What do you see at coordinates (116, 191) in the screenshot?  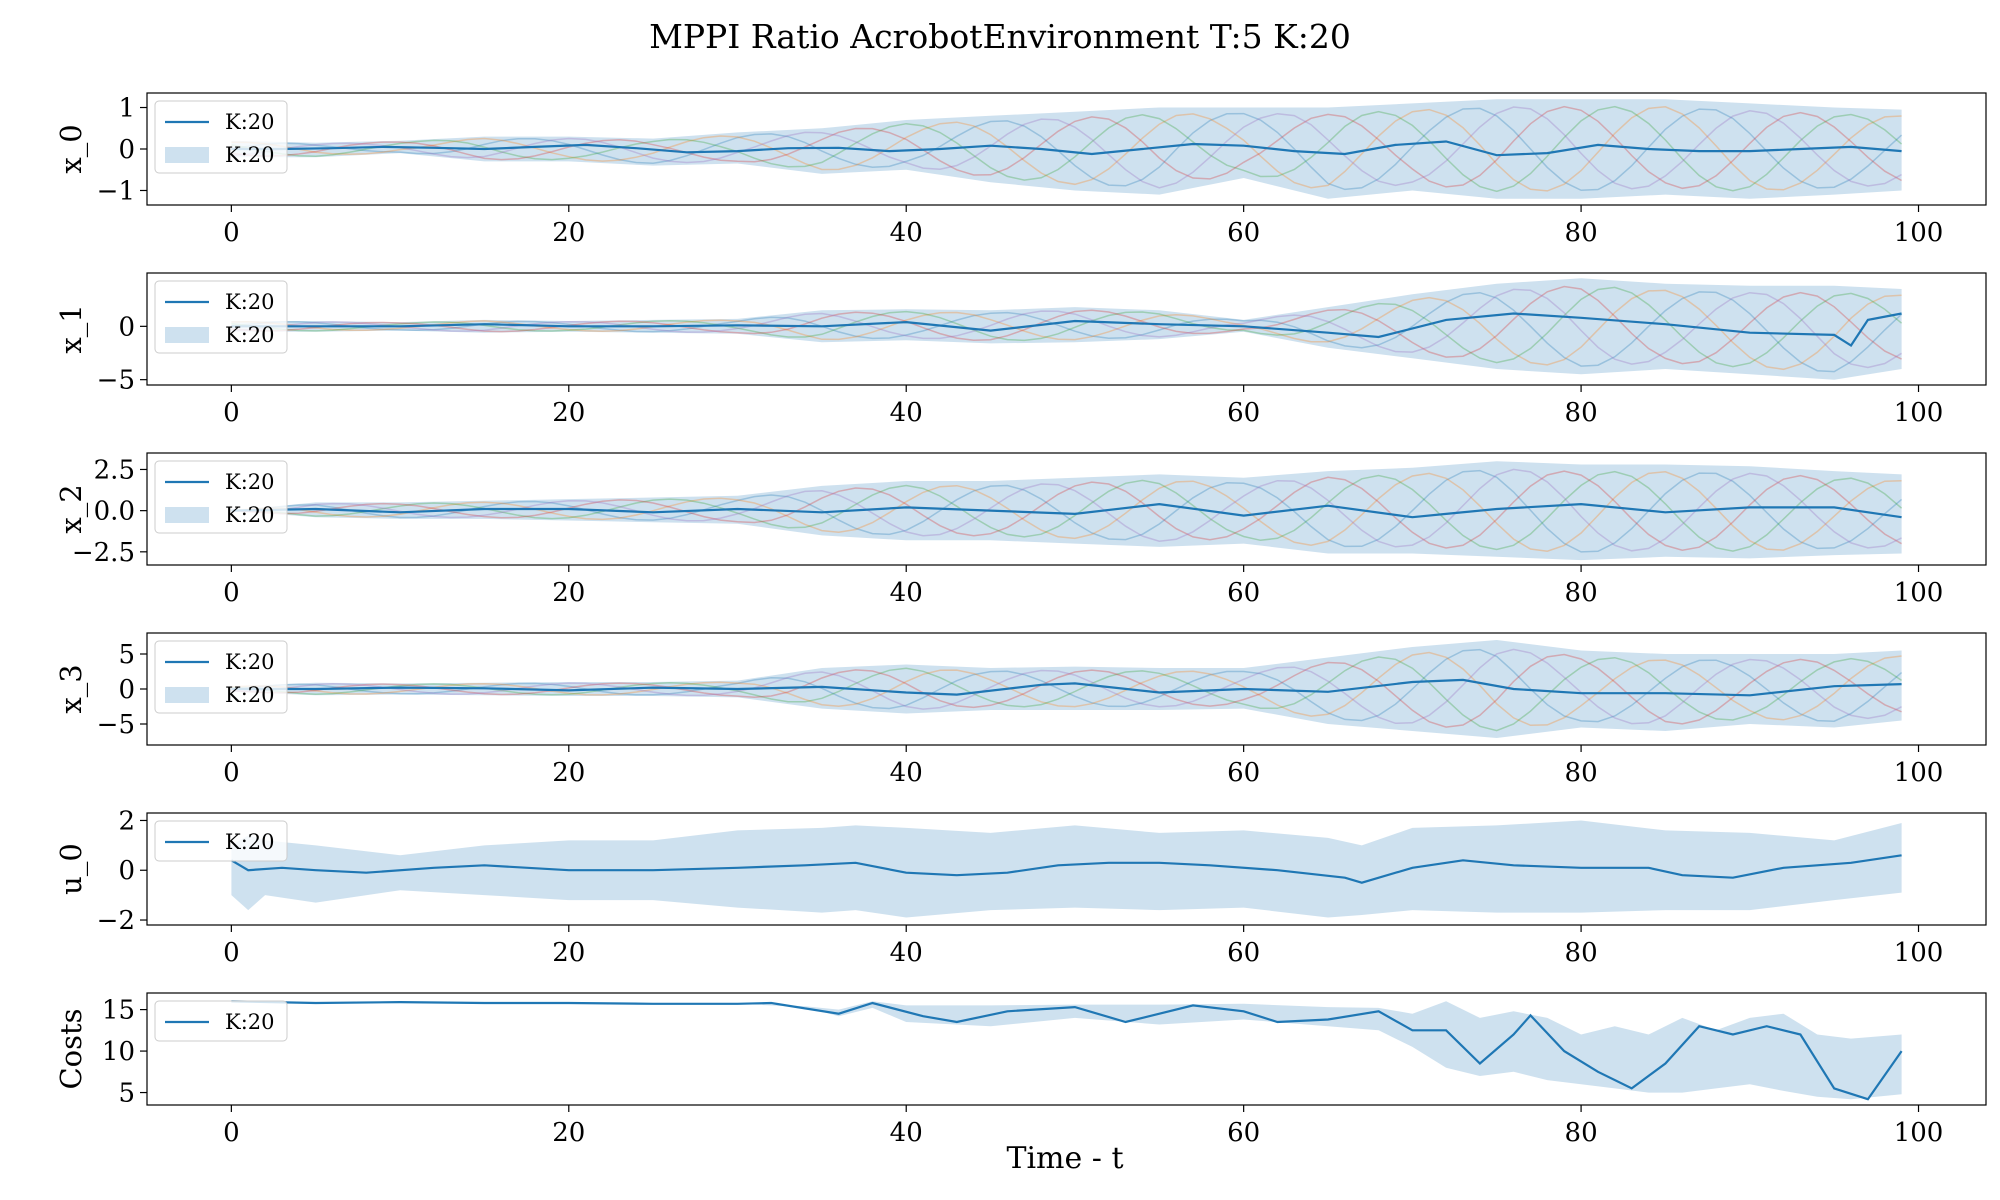 I see `y-tick-label: −1` at bounding box center [116, 191].